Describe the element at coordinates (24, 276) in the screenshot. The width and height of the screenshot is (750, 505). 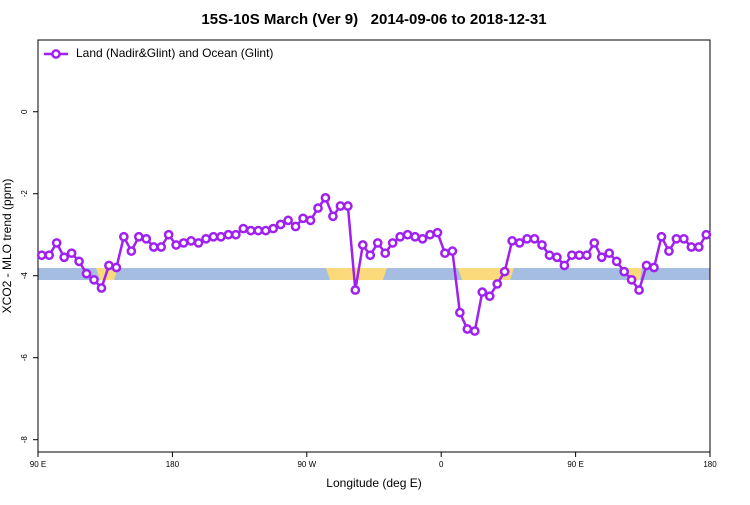
I see `y-tick-label: -4` at that location.